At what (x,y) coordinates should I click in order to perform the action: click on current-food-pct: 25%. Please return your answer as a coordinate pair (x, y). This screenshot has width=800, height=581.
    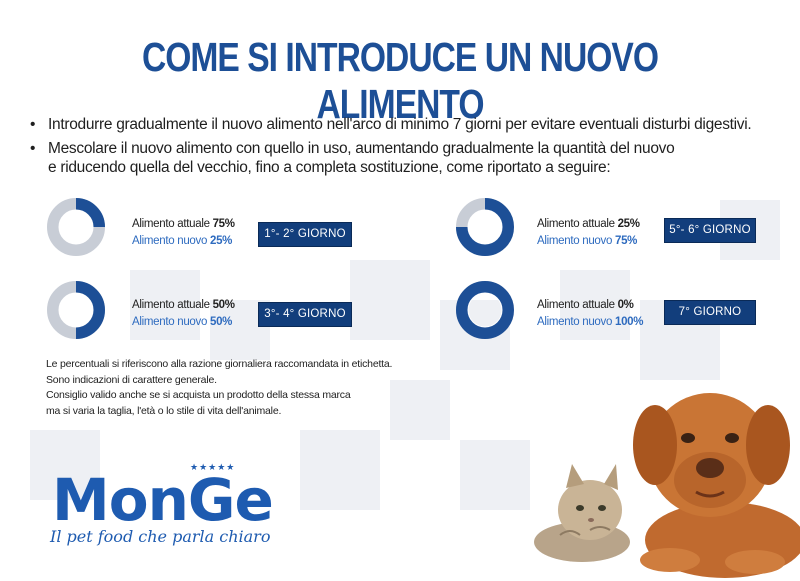
    Looking at the image, I should click on (628, 224).